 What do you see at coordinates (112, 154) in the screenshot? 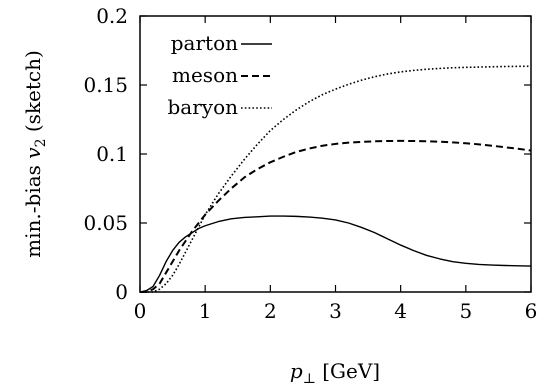
I see `y-tick-label: 0.1` at bounding box center [112, 154].